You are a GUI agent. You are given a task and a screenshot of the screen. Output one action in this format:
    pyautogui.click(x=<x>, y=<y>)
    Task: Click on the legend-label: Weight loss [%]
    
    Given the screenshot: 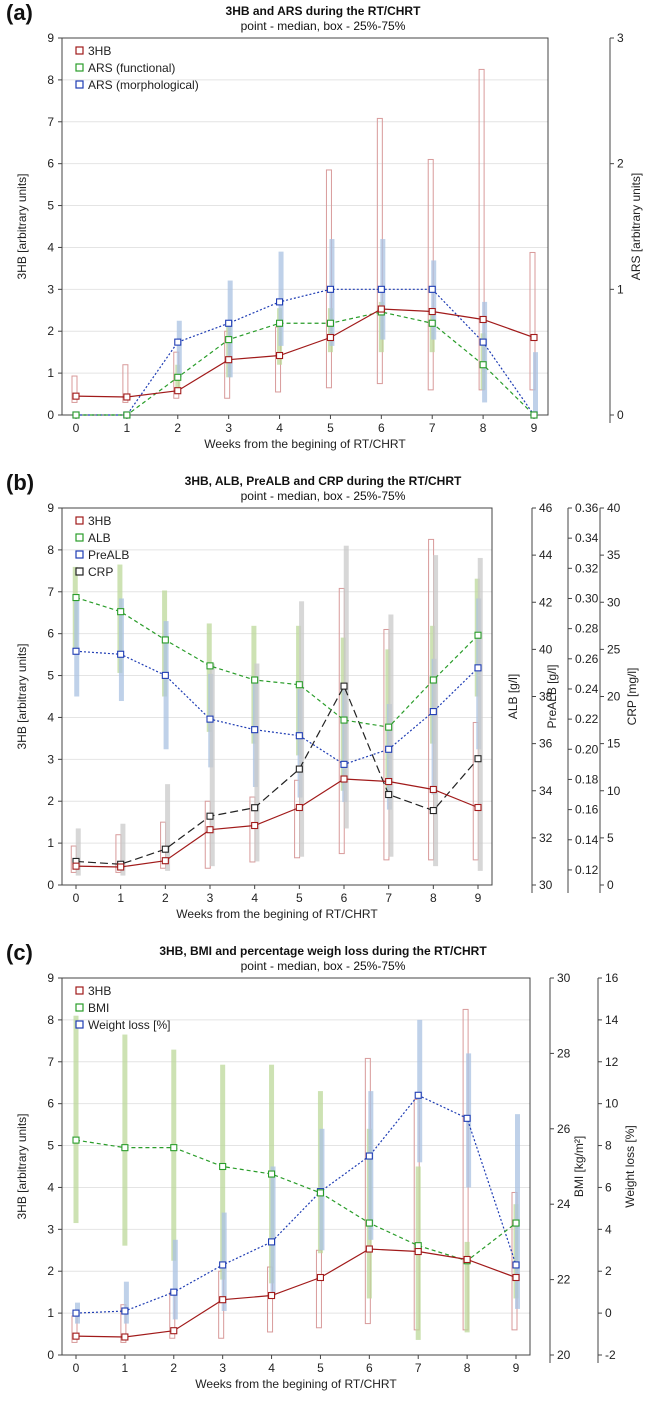 What is the action you would take?
    pyautogui.click(x=129, y=1025)
    